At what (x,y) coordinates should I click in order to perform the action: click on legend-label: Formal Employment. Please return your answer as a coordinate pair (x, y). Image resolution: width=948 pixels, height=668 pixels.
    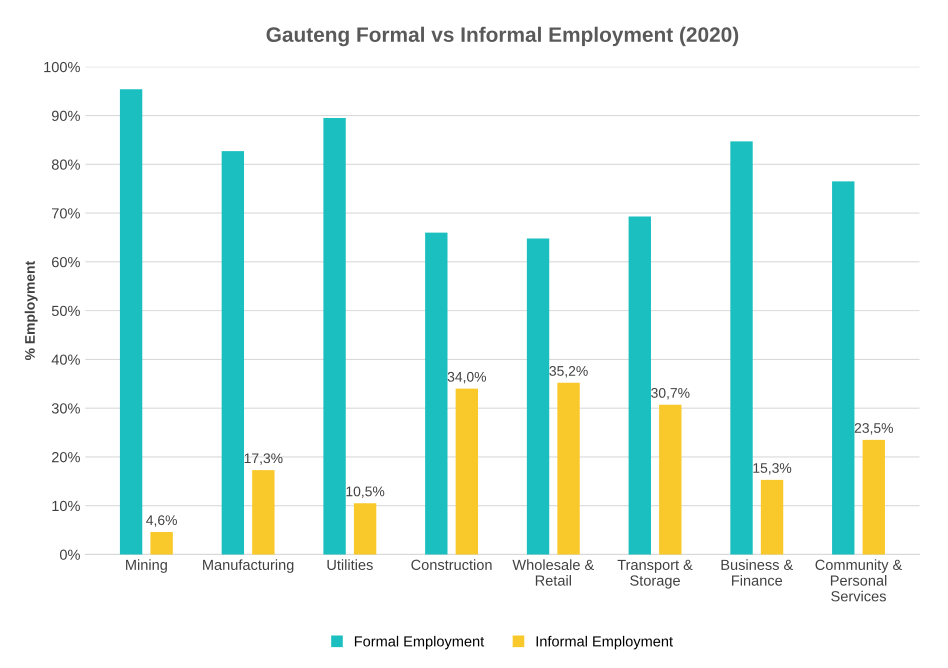
    Looking at the image, I should click on (419, 643).